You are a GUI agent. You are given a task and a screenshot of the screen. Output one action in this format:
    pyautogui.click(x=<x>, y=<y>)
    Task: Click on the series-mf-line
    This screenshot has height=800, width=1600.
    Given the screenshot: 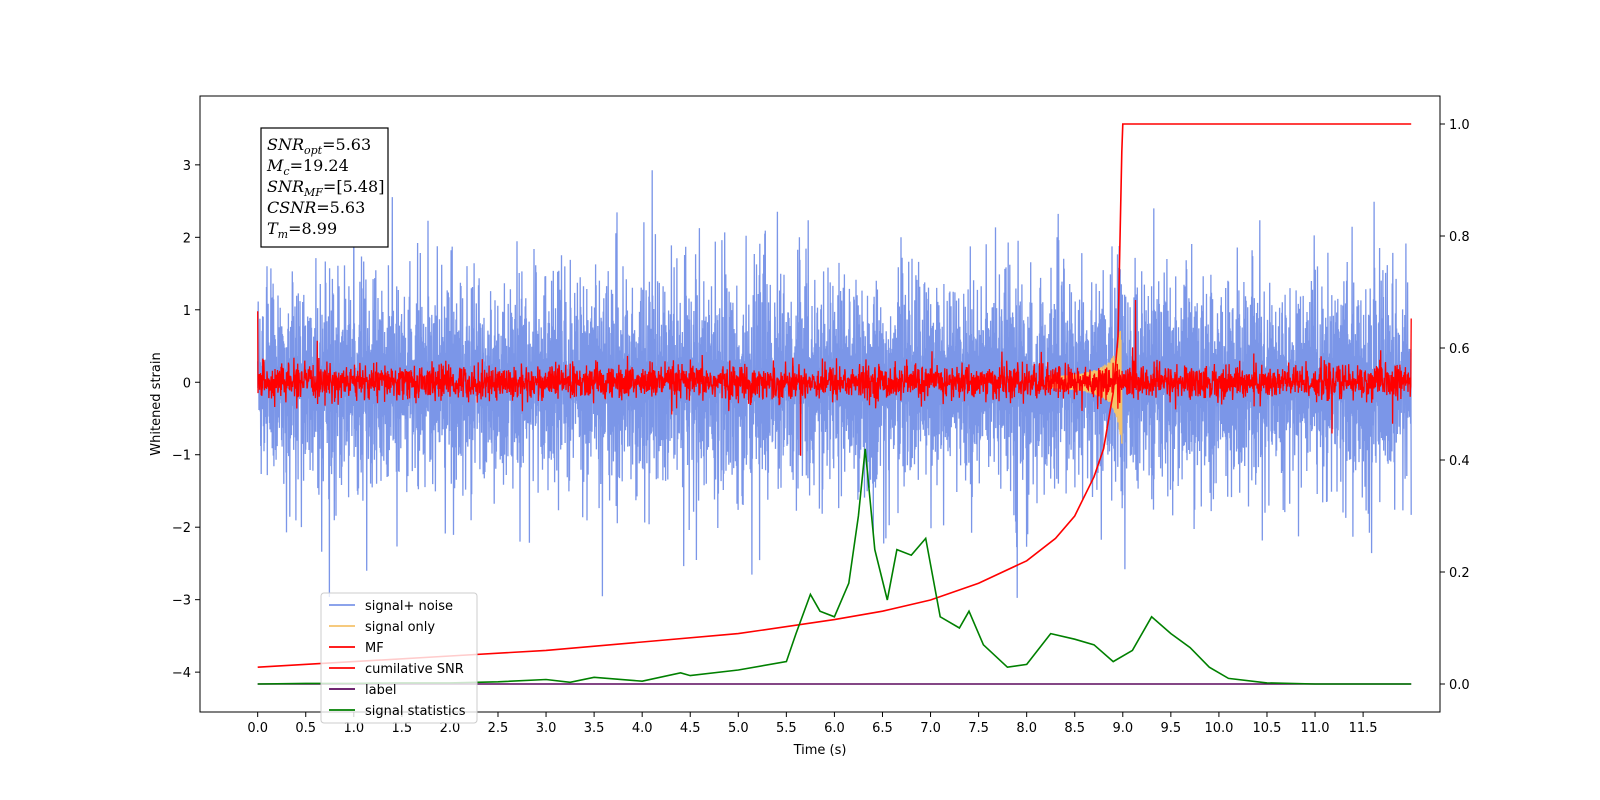 What is the action you would take?
    pyautogui.click(x=834, y=377)
    